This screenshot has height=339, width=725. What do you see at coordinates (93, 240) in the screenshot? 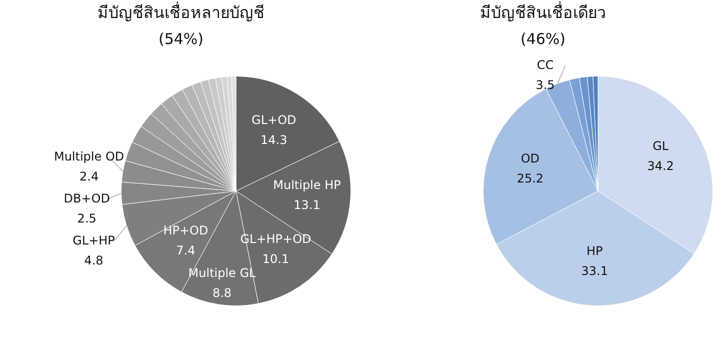
I see `slice-label: GL+HP` at bounding box center [93, 240].